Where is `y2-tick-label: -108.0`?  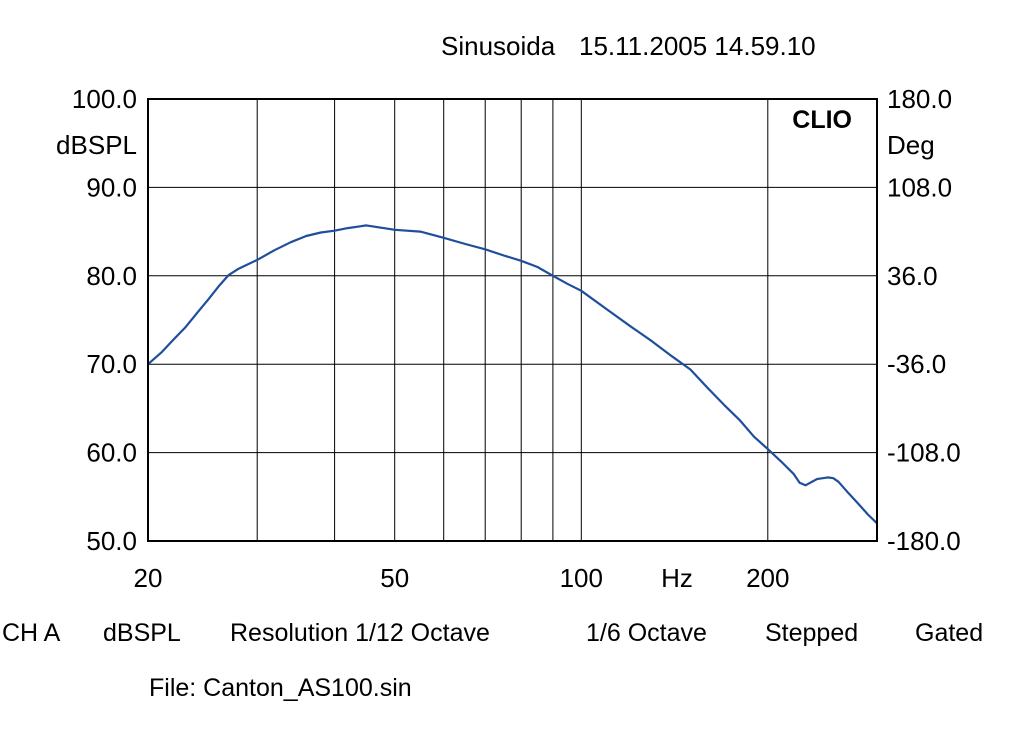
y2-tick-label: -108.0 is located at coordinates (924, 453).